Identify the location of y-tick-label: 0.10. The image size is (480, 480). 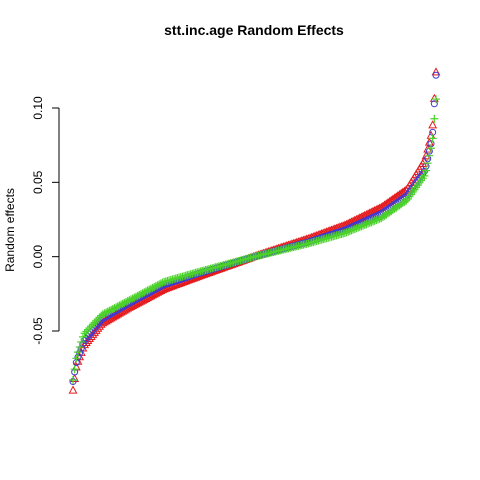
(38, 108).